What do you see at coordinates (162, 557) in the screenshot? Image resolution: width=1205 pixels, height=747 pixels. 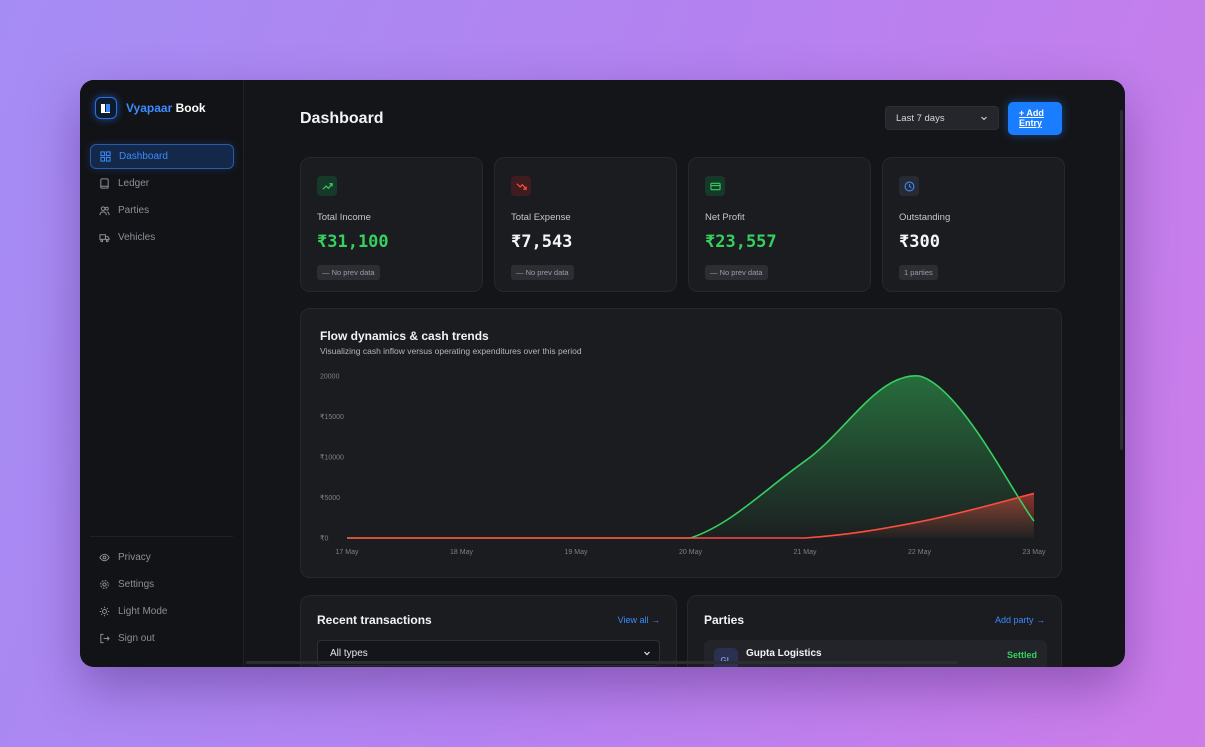 I see `sidebar-item-privacy: Privacy` at bounding box center [162, 557].